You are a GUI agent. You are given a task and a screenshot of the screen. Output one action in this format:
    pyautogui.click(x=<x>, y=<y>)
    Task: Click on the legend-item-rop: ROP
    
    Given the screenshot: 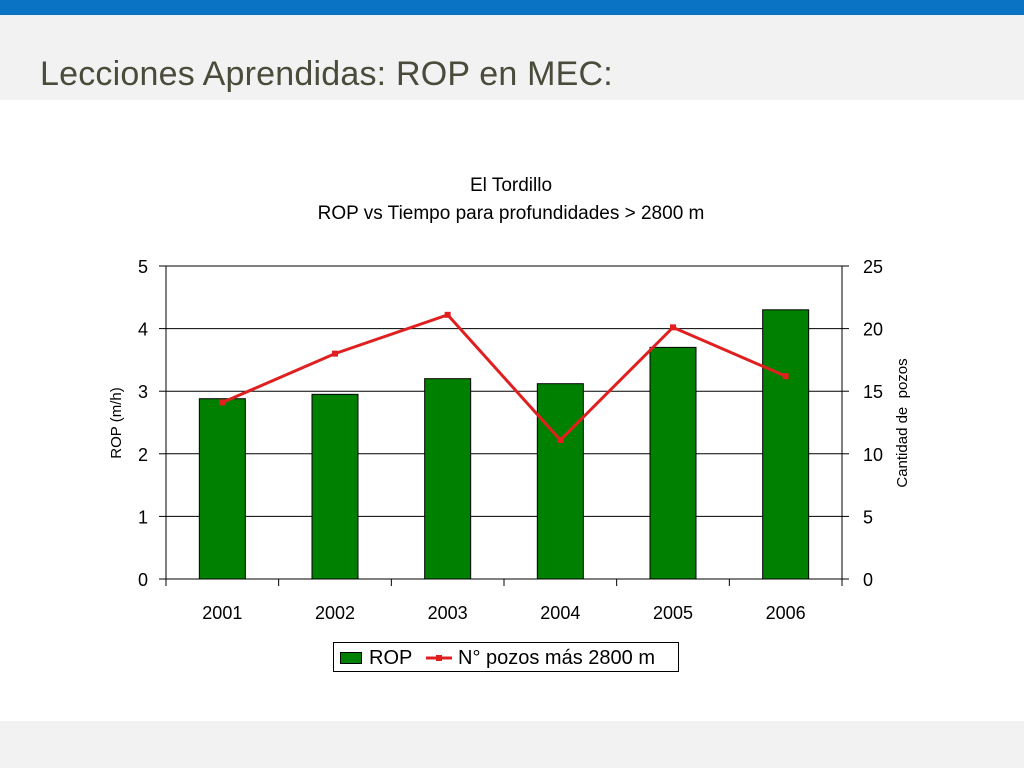 What is the action you would take?
    pyautogui.click(x=389, y=658)
    